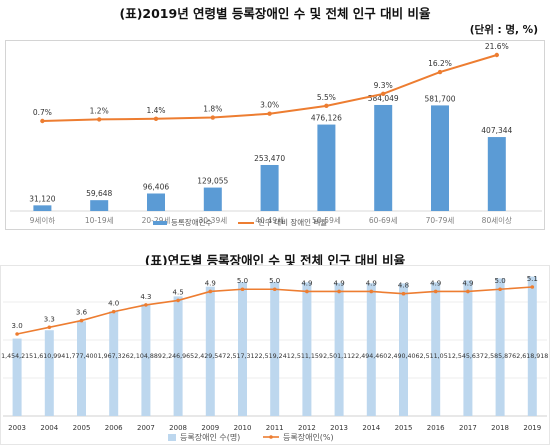 Image resolution: width=550 pixels, height=446 pixels. What do you see at coordinates (114, 428) in the screenshot?
I see `chart2-x-tick: 2006` at bounding box center [114, 428].